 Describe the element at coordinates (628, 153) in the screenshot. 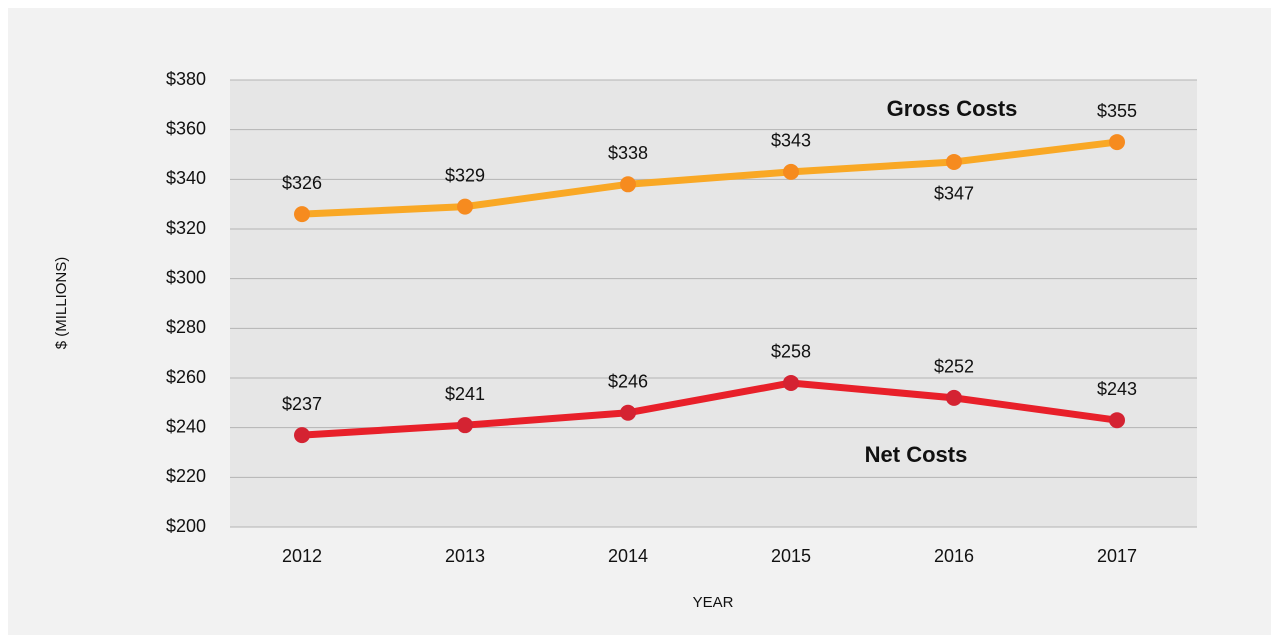

I see `value-label: $338` at that location.